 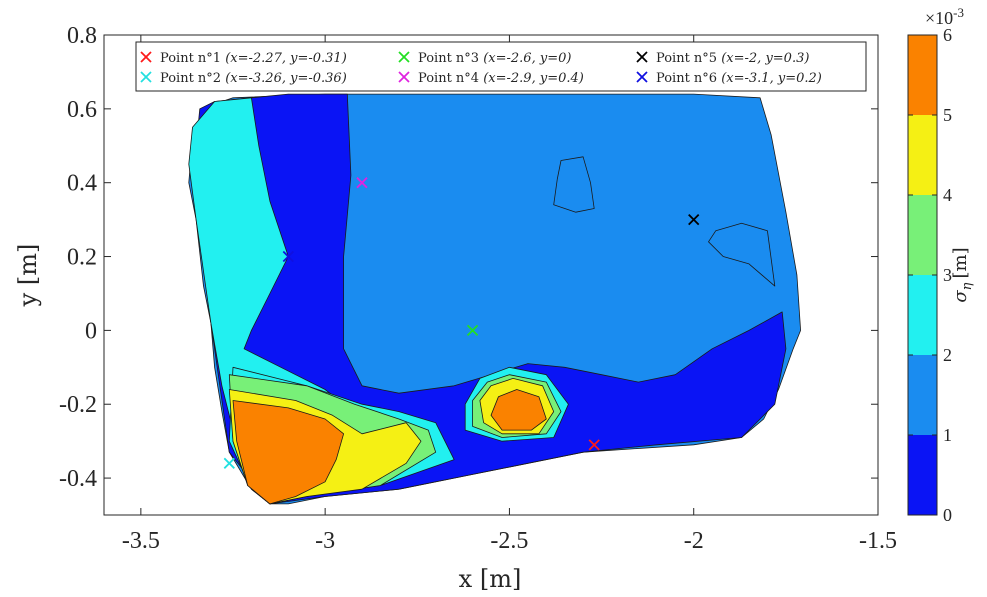 What do you see at coordinates (739, 78) in the screenshot?
I see `legend-label: Point n°6 (x=-3.1, y=0.2)` at bounding box center [739, 78].